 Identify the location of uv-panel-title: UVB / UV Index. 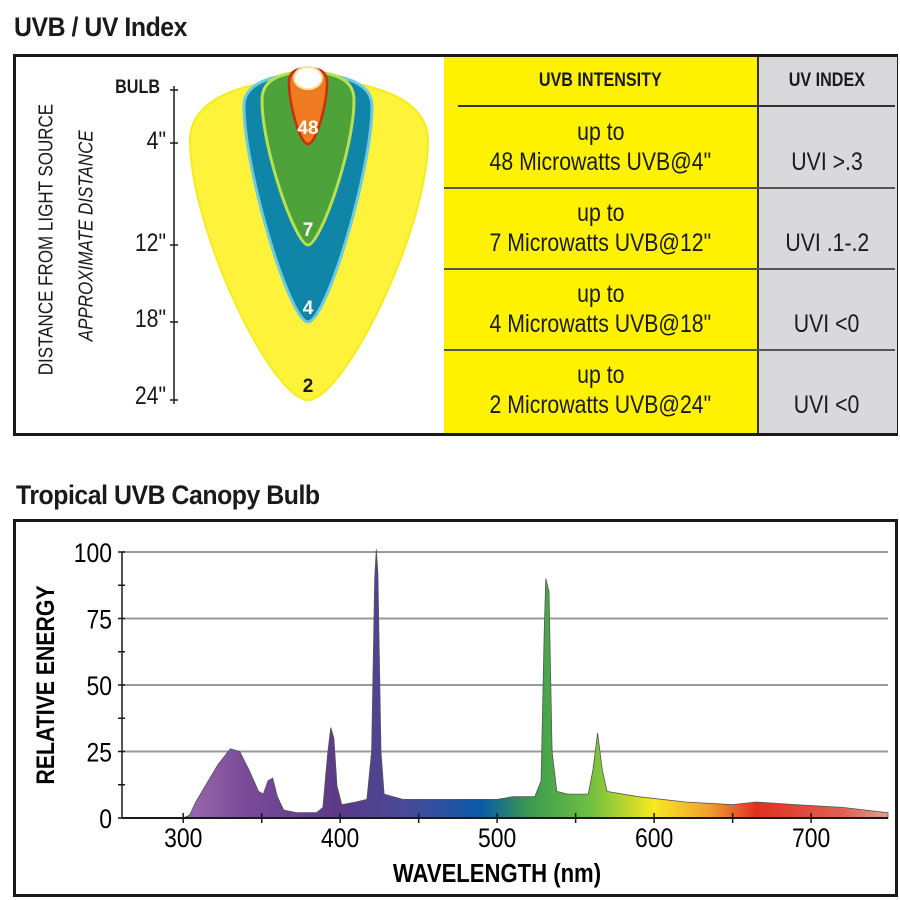
(101, 27).